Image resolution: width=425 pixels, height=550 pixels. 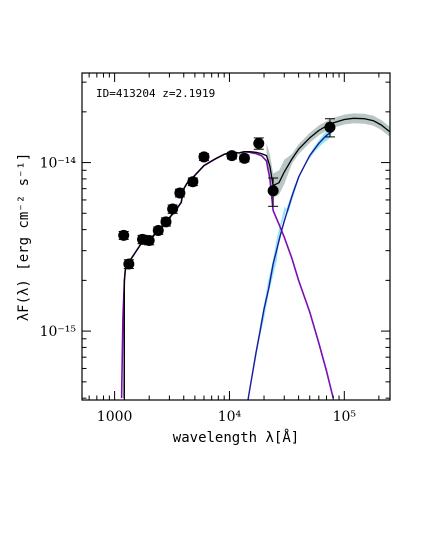 What do you see at coordinates (290, 264) in the screenshot?
I see `dust-model-line` at bounding box center [290, 264].